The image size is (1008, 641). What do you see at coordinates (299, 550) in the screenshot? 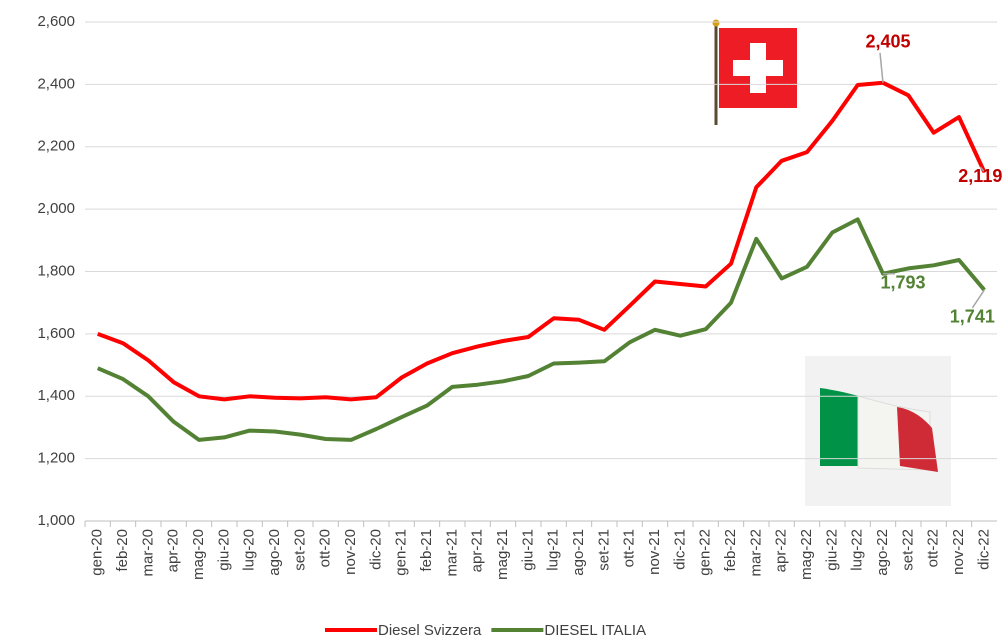
I see `x-tick-label: set-20` at bounding box center [299, 550].